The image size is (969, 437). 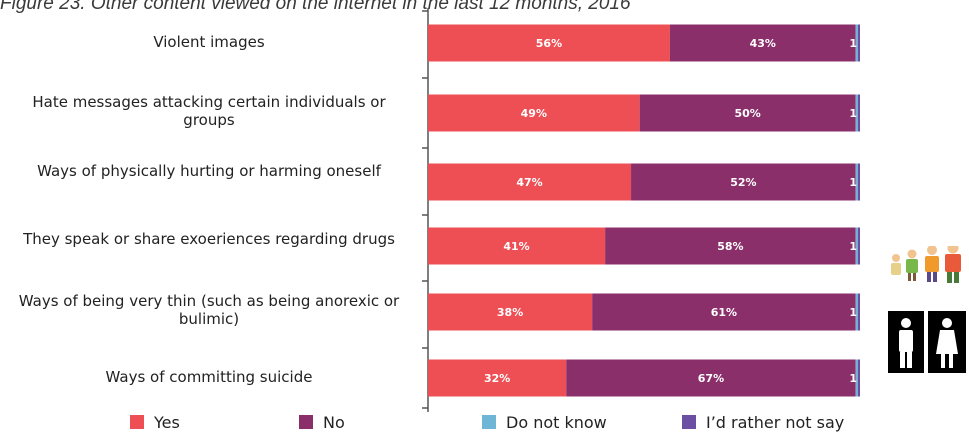 I want to click on bar-value-label: 49%, so click(x=534, y=113).